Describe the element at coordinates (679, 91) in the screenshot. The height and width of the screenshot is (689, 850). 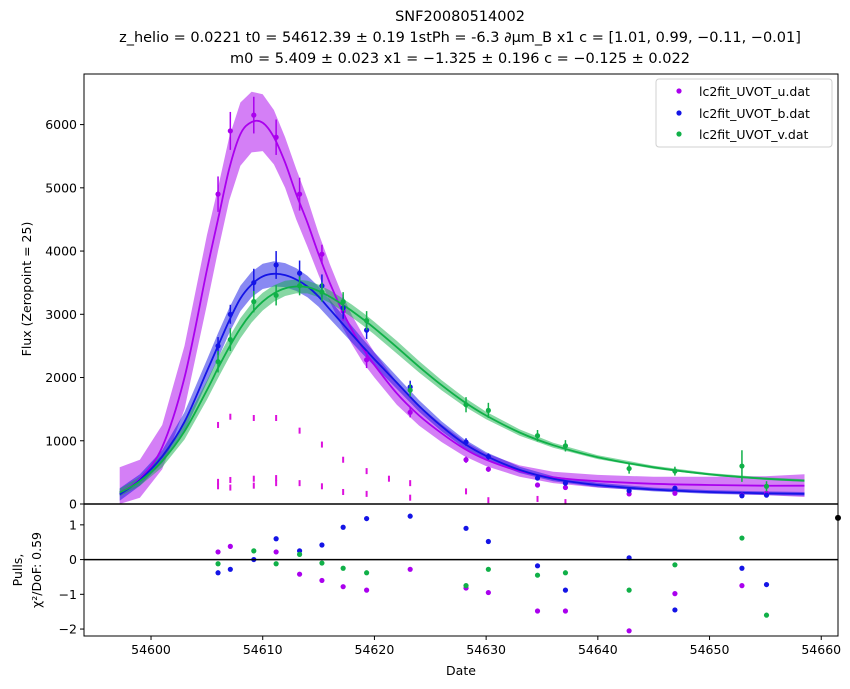
I see `legend-marker-u` at that location.